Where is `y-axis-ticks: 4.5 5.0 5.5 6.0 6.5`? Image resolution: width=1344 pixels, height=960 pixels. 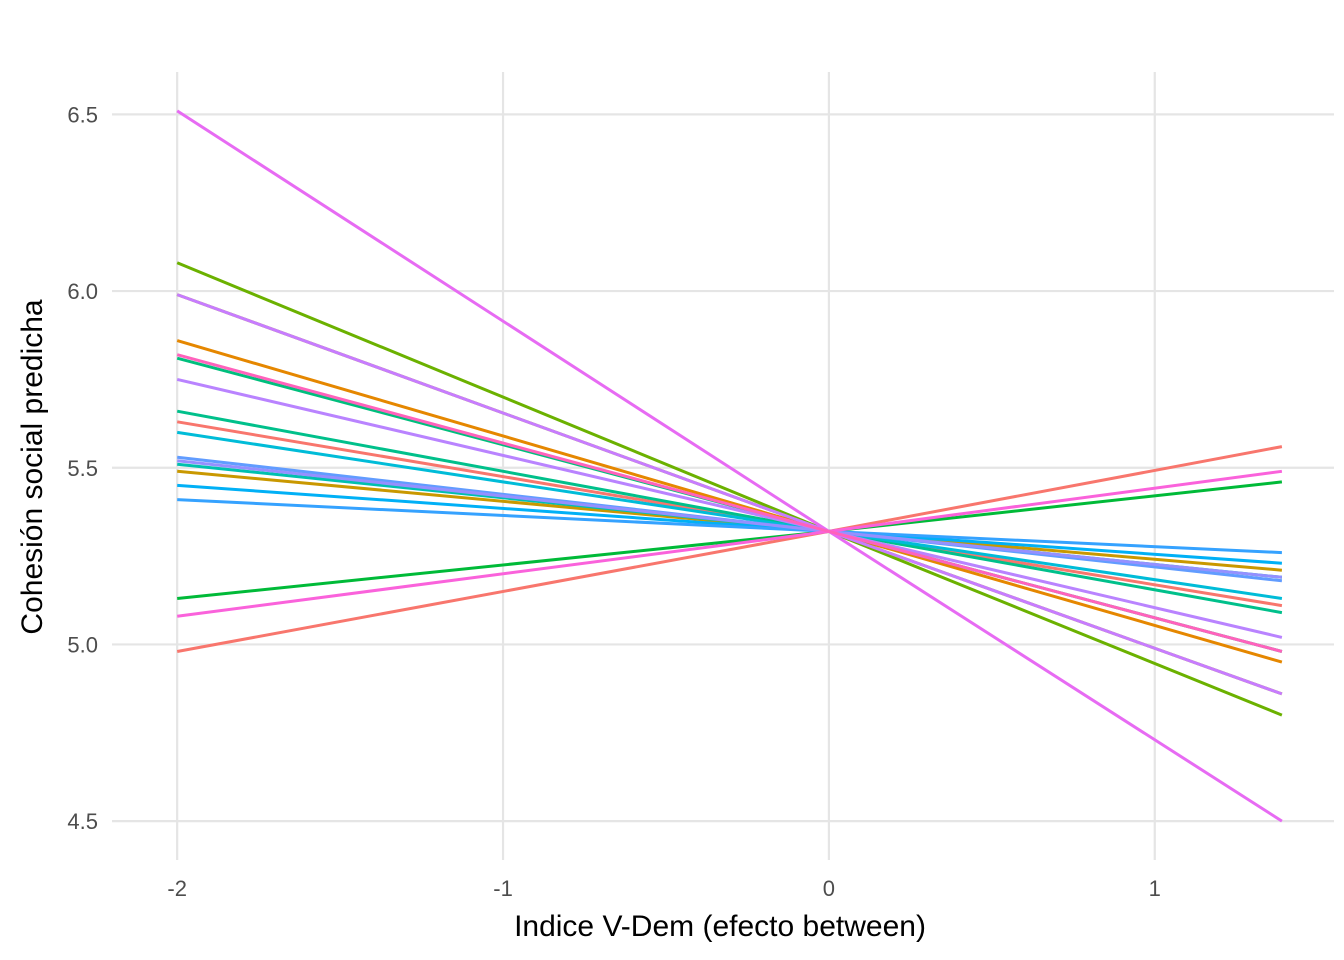 y-axis-ticks: 4.5 5.0 5.5 6.0 6.5 is located at coordinates (82, 468).